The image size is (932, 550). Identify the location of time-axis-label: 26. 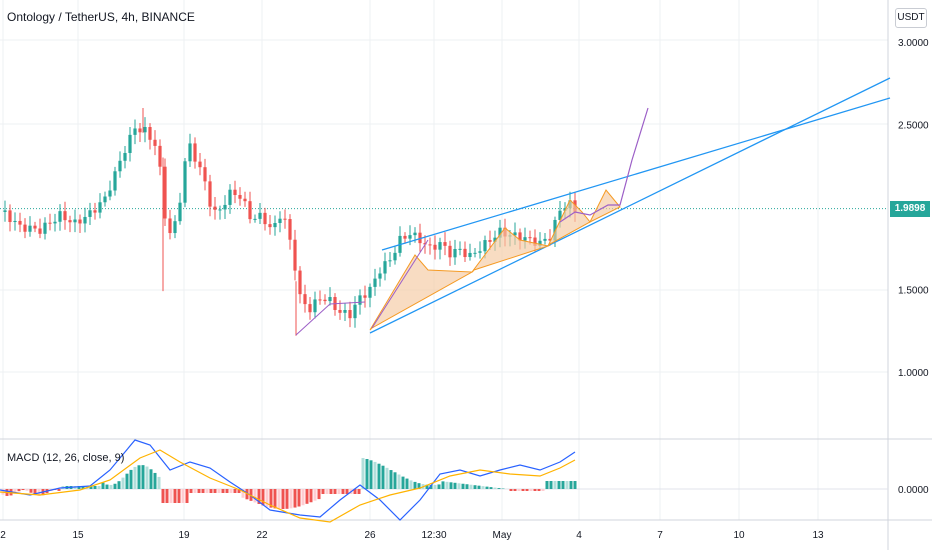
(370, 535).